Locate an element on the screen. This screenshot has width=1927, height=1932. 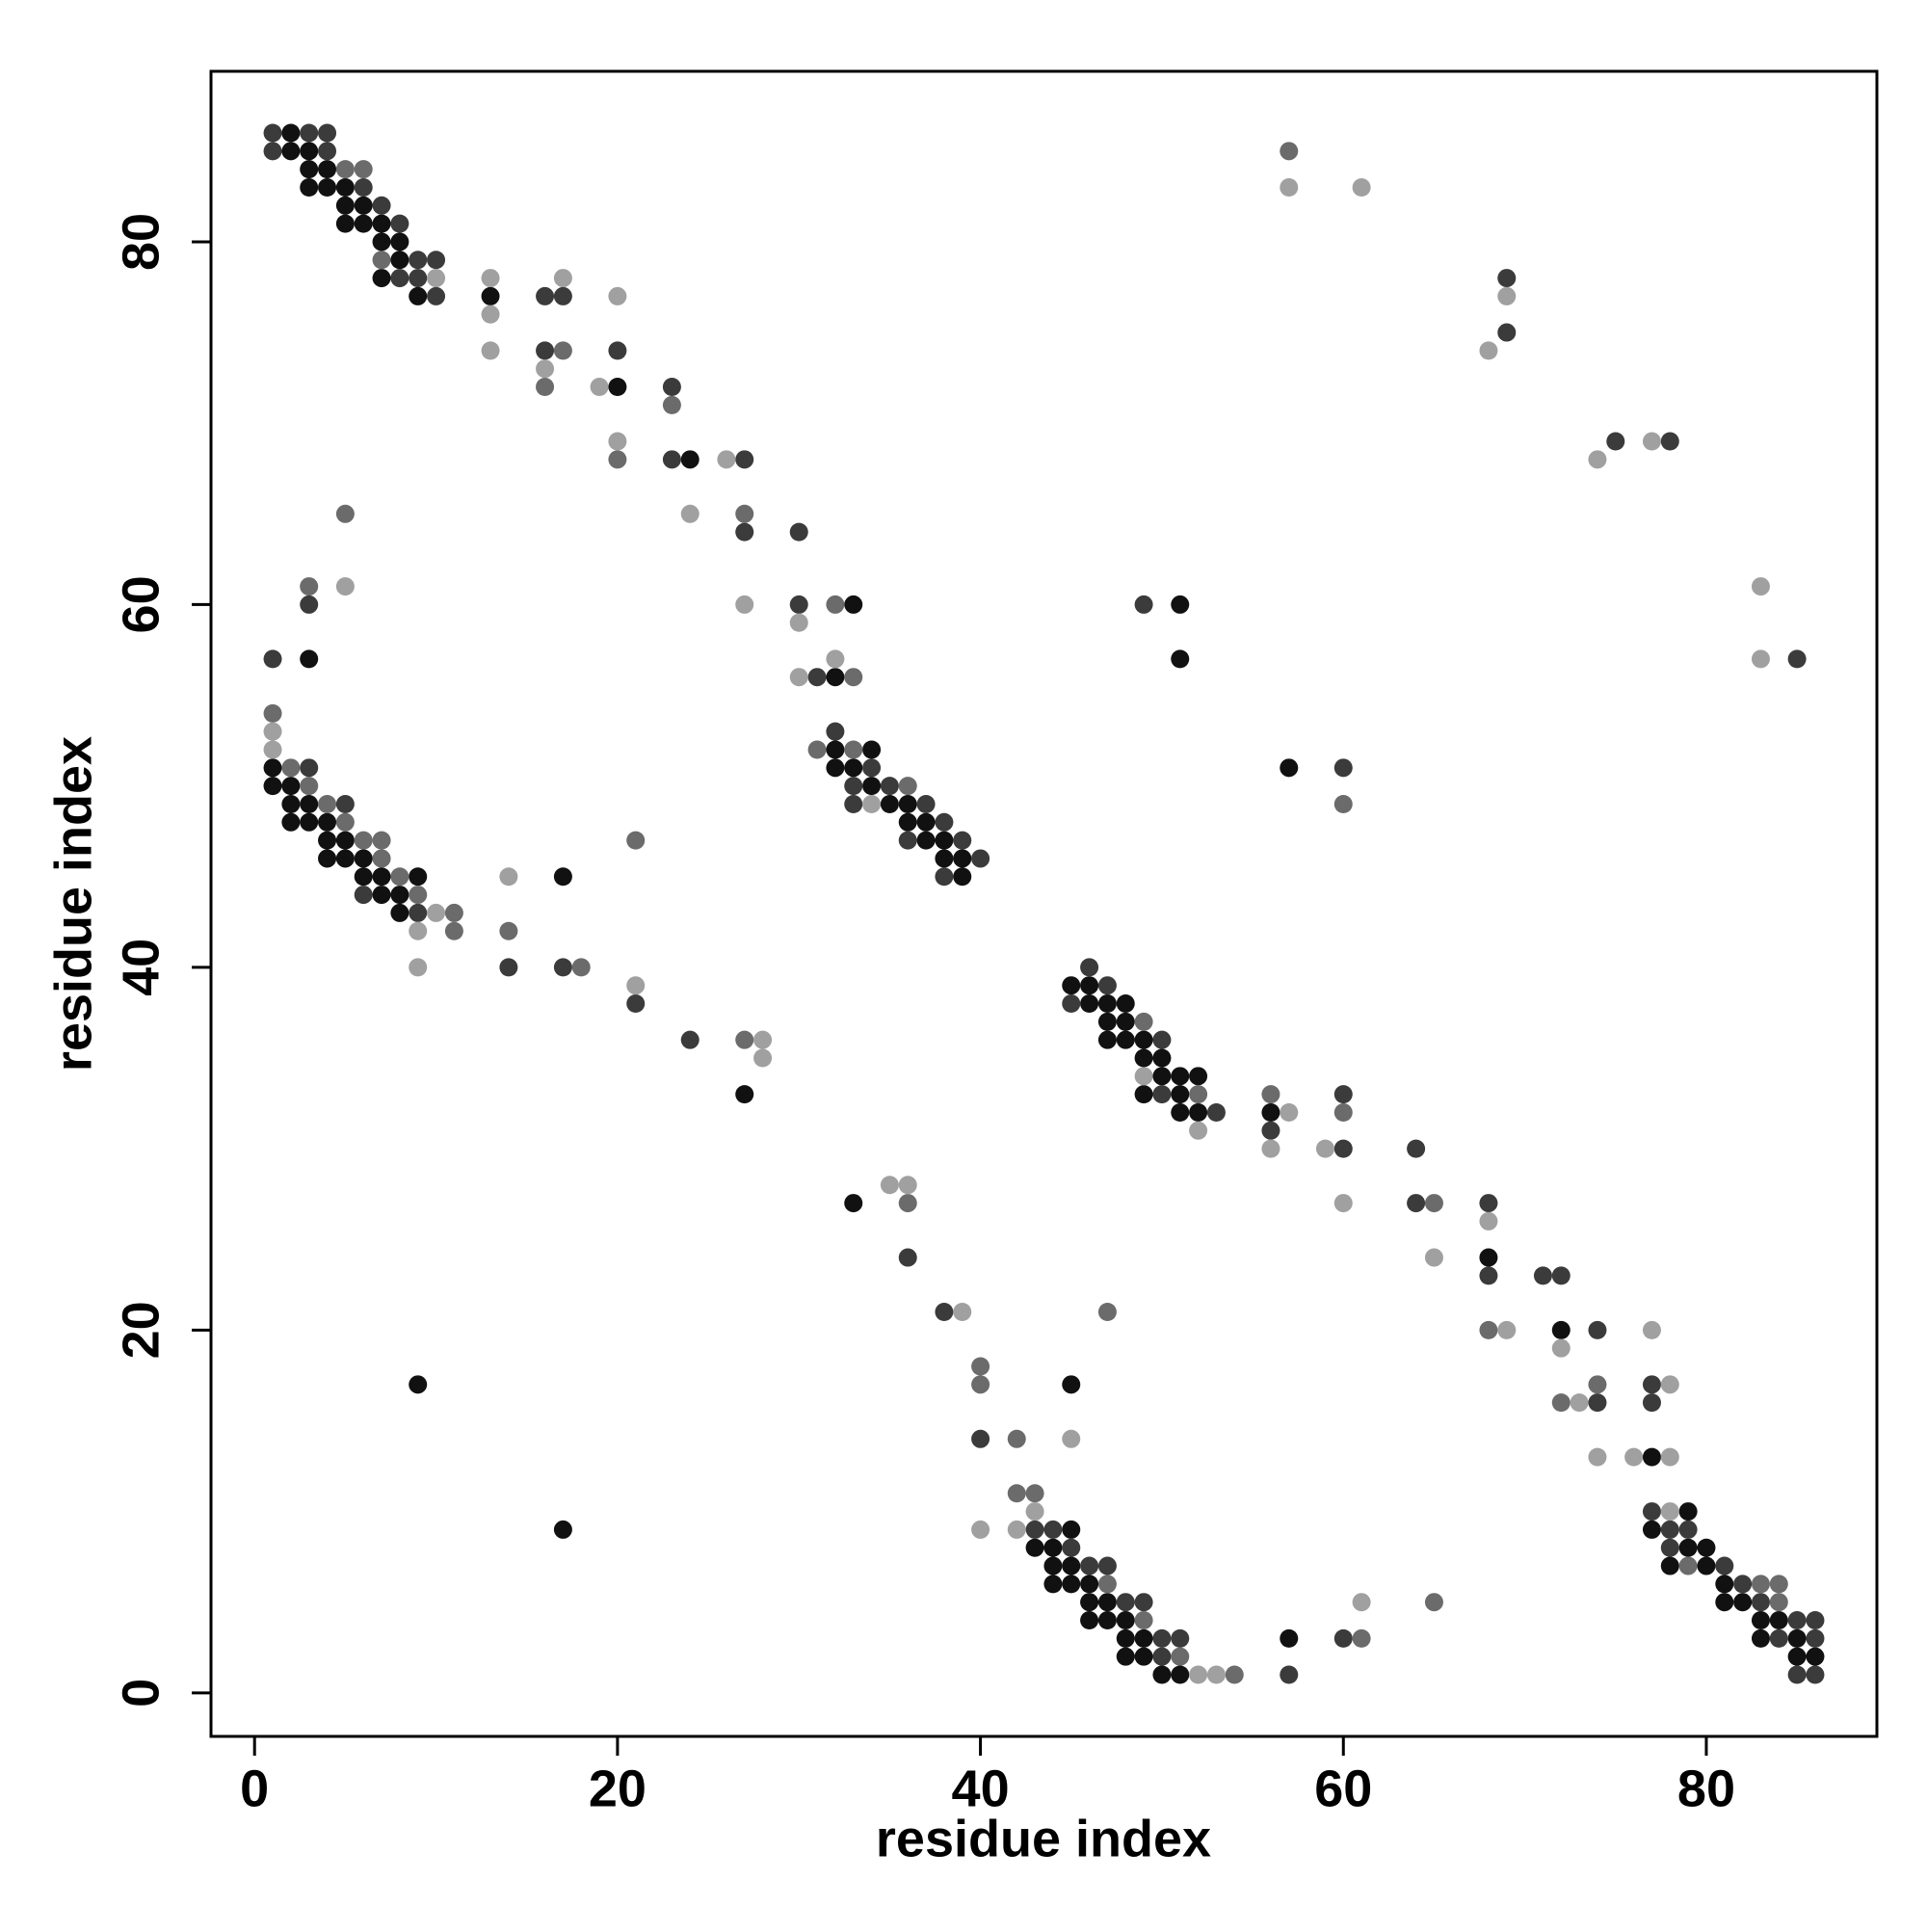
y-tick-label: 40 is located at coordinates (141, 967).